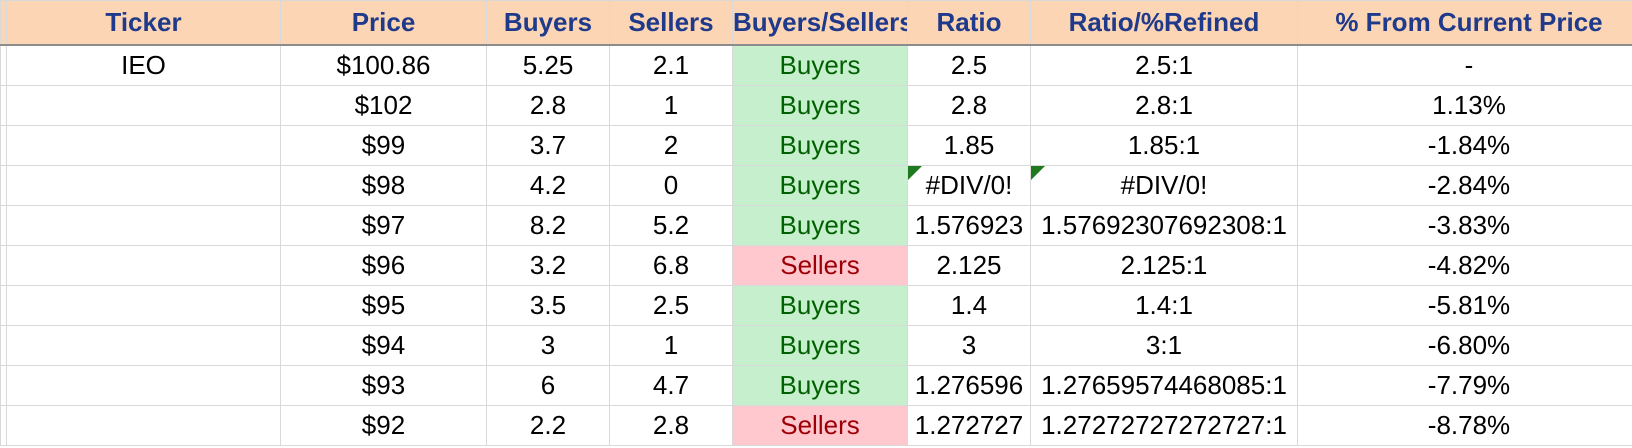 The height and width of the screenshot is (448, 1632). Describe the element at coordinates (969, 305) in the screenshot. I see `cell-ratio: 1.4` at that location.